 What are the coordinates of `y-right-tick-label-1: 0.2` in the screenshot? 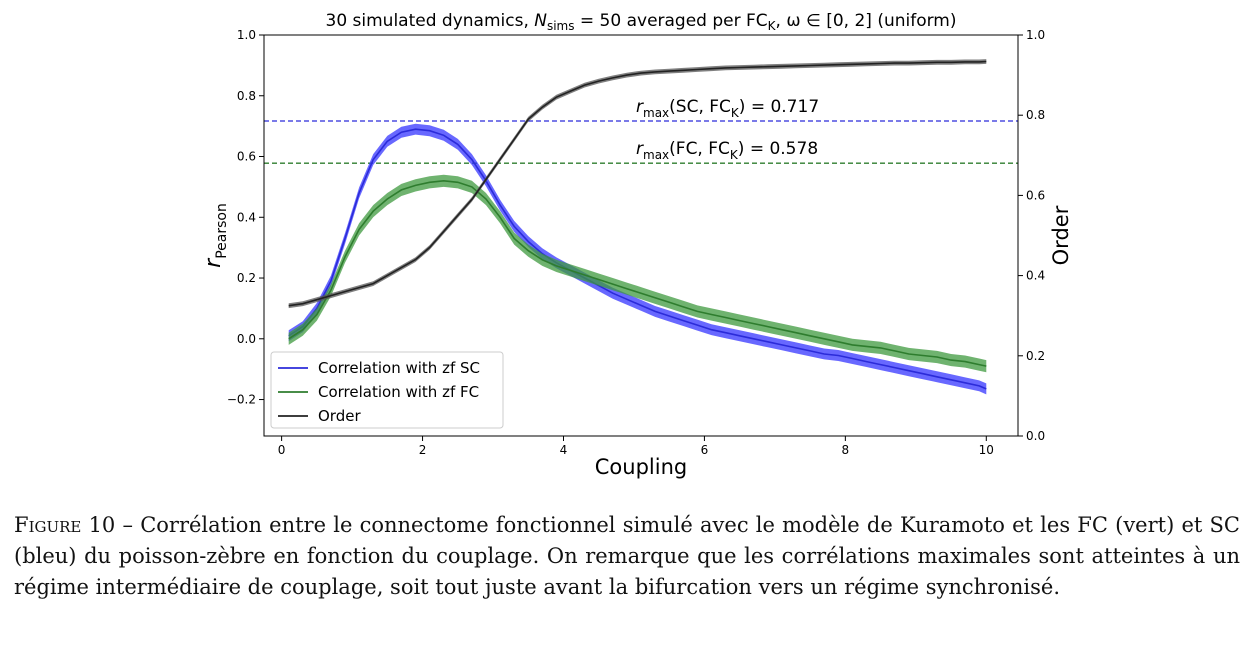 It's located at (1035, 356).